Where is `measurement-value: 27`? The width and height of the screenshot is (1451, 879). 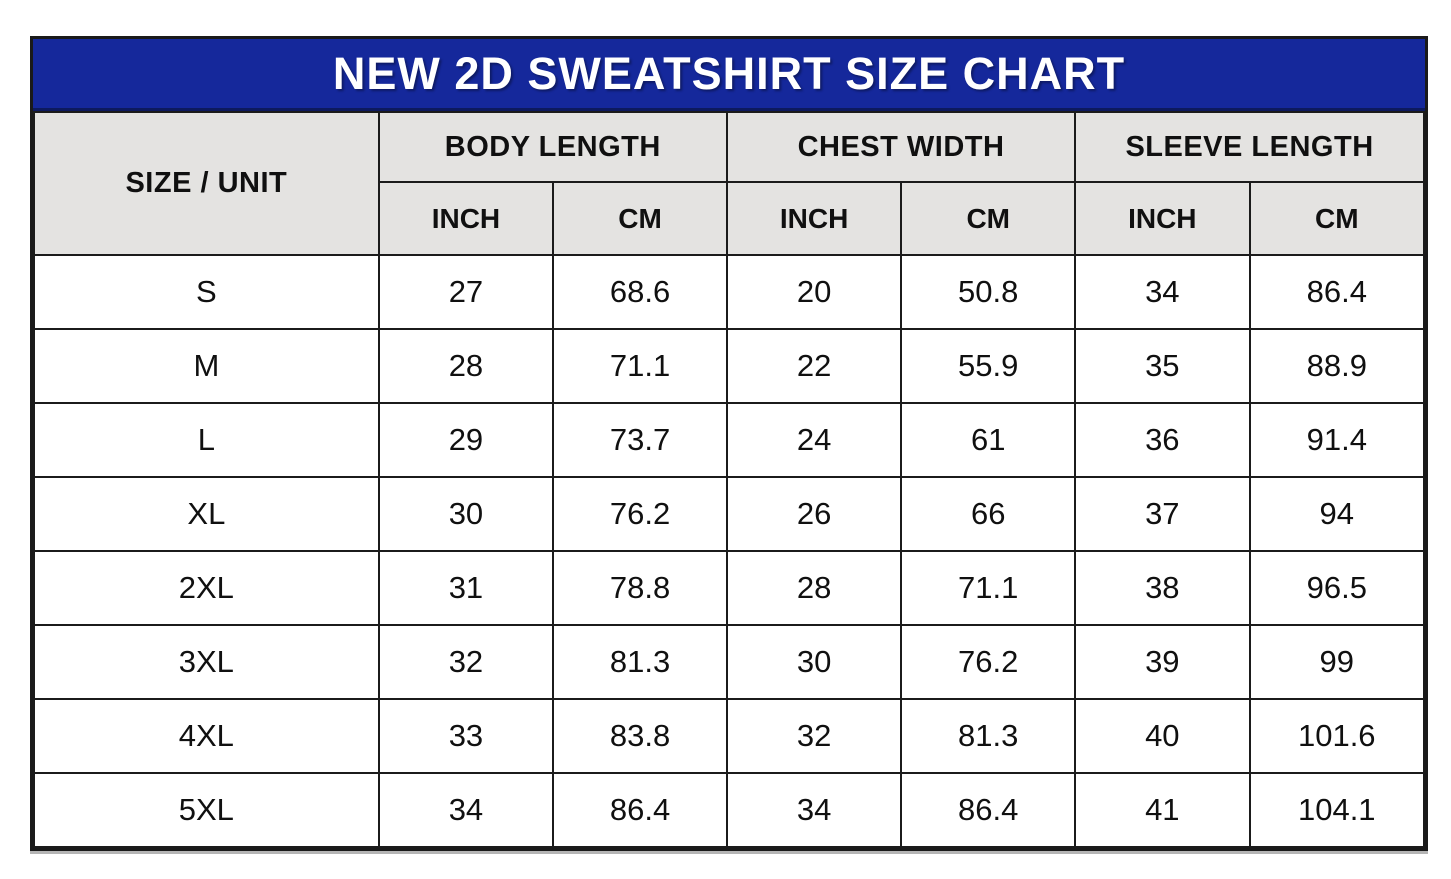
measurement-value: 27 is located at coordinates (466, 292).